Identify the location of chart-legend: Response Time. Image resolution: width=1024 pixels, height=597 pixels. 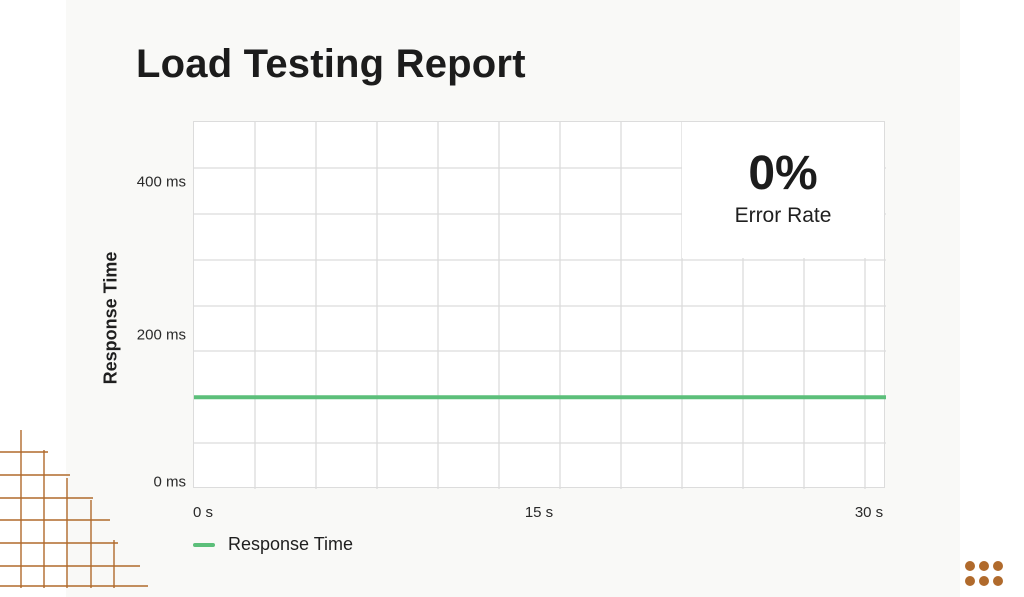
(273, 544).